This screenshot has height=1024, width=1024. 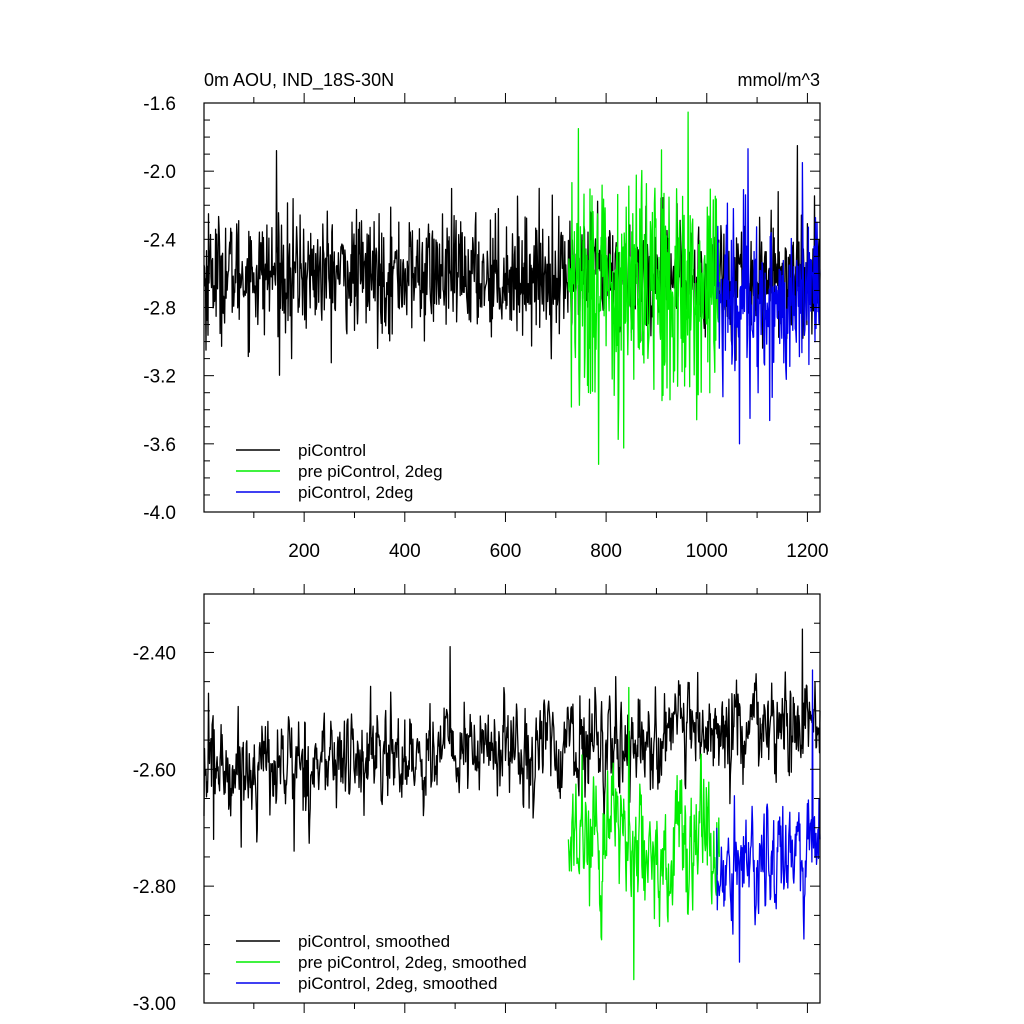 What do you see at coordinates (506, 551) in the screenshot?
I see `x-tick-label: 600` at bounding box center [506, 551].